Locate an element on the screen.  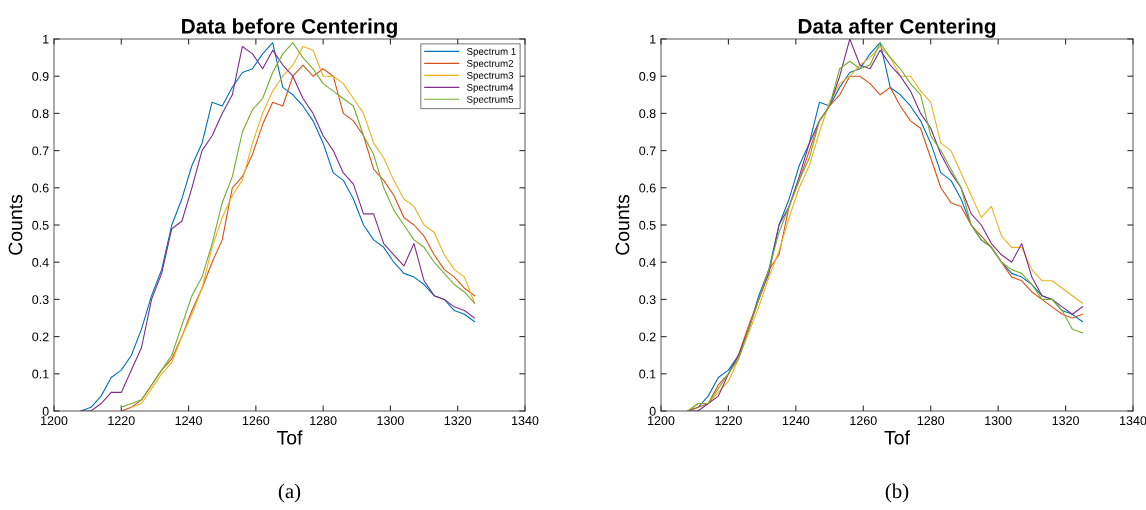
legend-label: Spectrum5 is located at coordinates (490, 100).